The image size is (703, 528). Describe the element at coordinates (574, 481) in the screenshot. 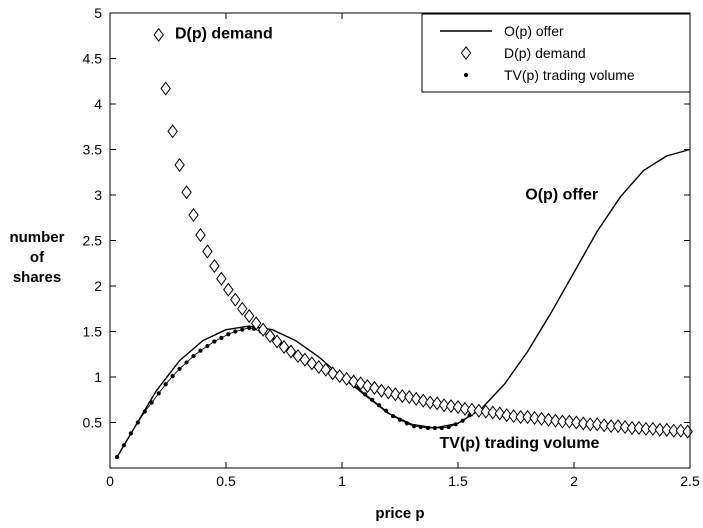

I see `x-tick-label: 2` at that location.